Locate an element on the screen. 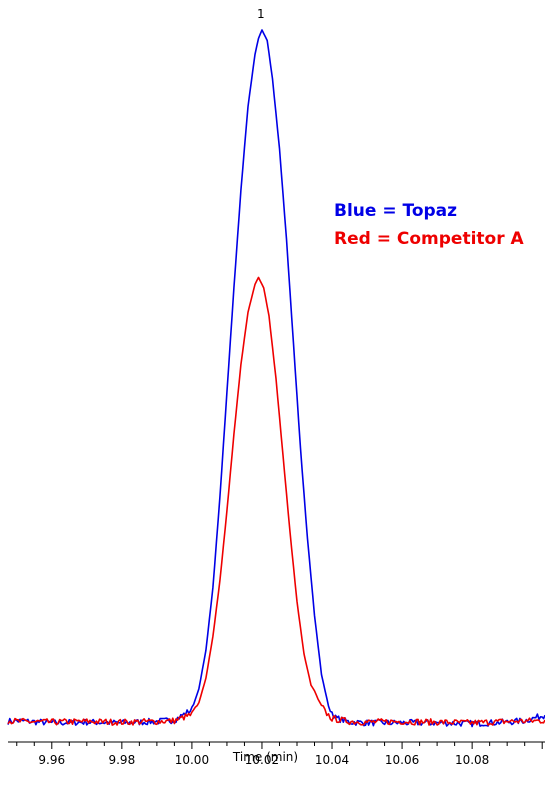  x-axis-label: Time (min) is located at coordinates (272, 757).